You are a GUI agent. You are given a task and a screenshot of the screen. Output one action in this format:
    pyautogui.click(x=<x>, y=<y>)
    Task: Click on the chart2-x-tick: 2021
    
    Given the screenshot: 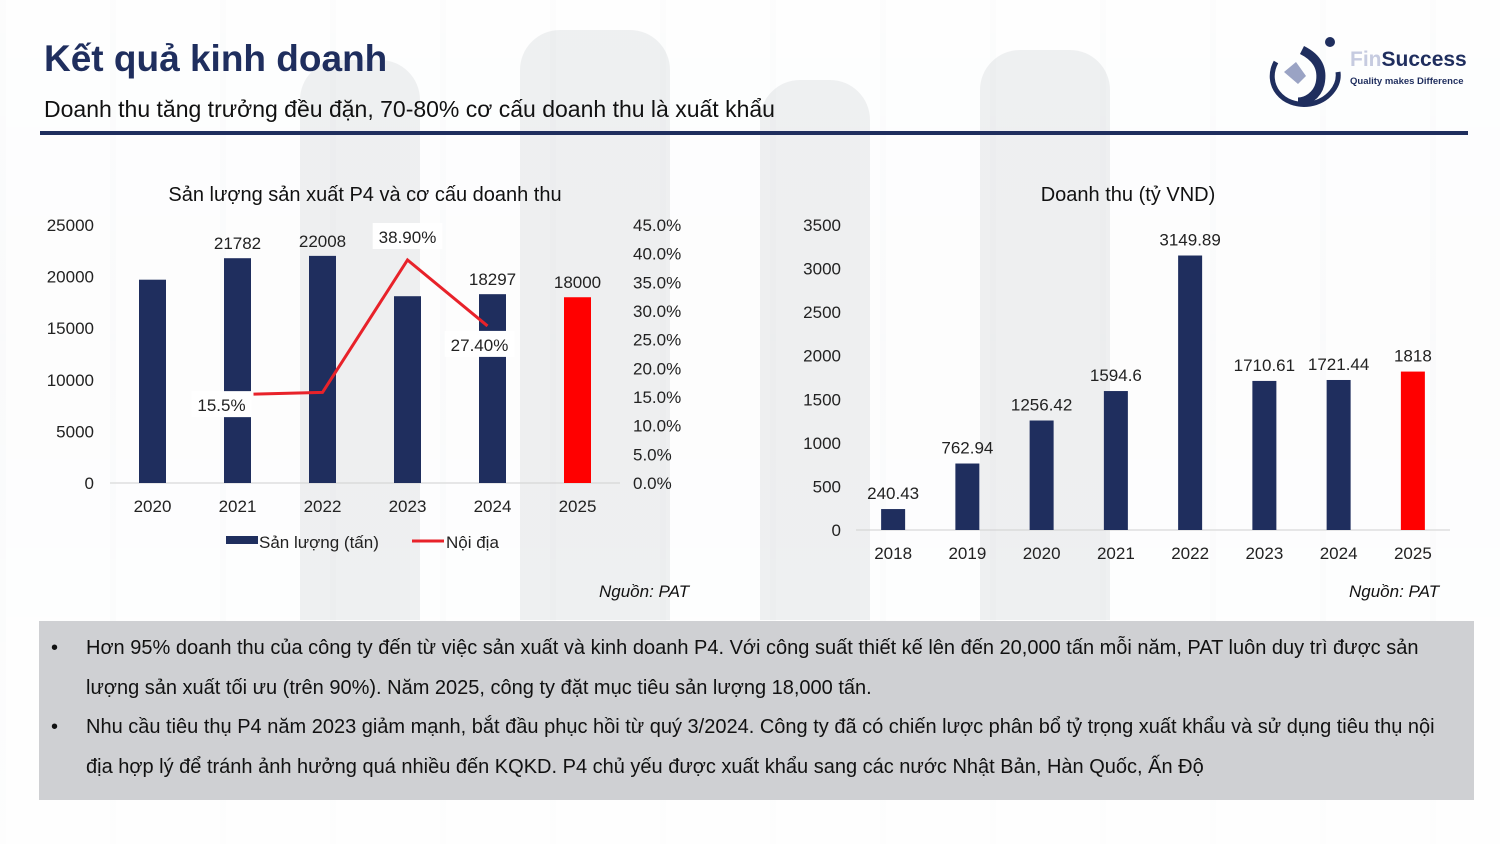 What is the action you would take?
    pyautogui.click(x=1116, y=553)
    